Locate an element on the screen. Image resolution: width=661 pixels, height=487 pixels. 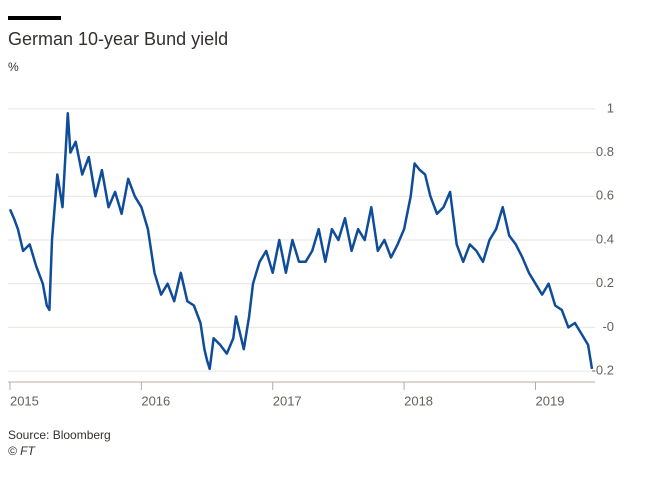
y-tick-label: 0.8 is located at coordinates (605, 151).